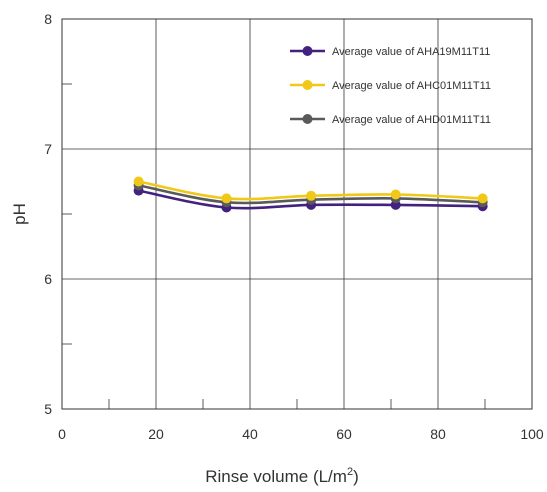 This screenshot has height=492, width=547. What do you see at coordinates (344, 434) in the screenshot?
I see `x-tick-label: 60` at bounding box center [344, 434].